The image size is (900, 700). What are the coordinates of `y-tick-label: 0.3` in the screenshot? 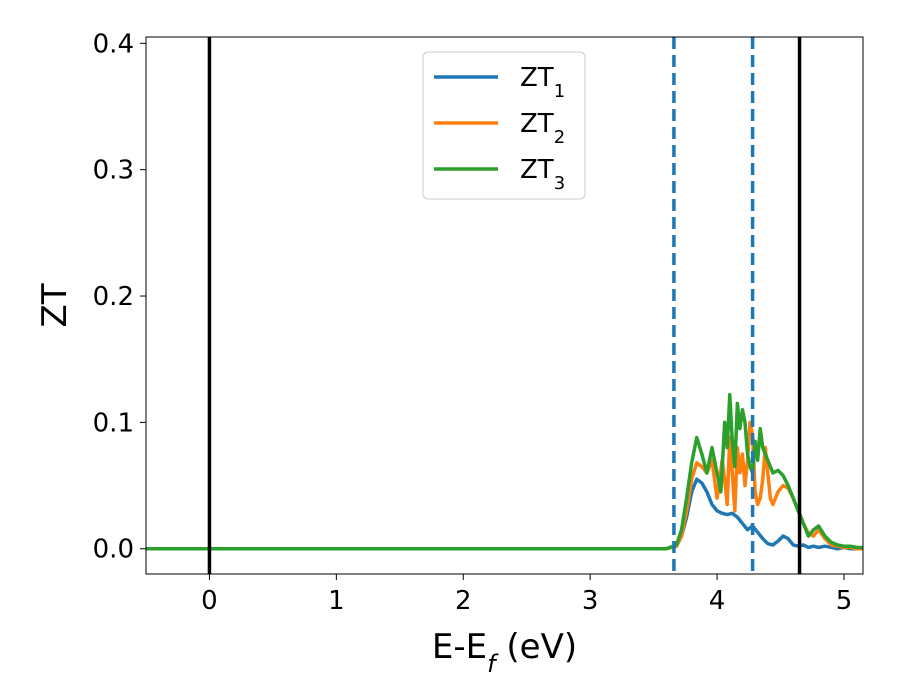 It's located at (113, 171).